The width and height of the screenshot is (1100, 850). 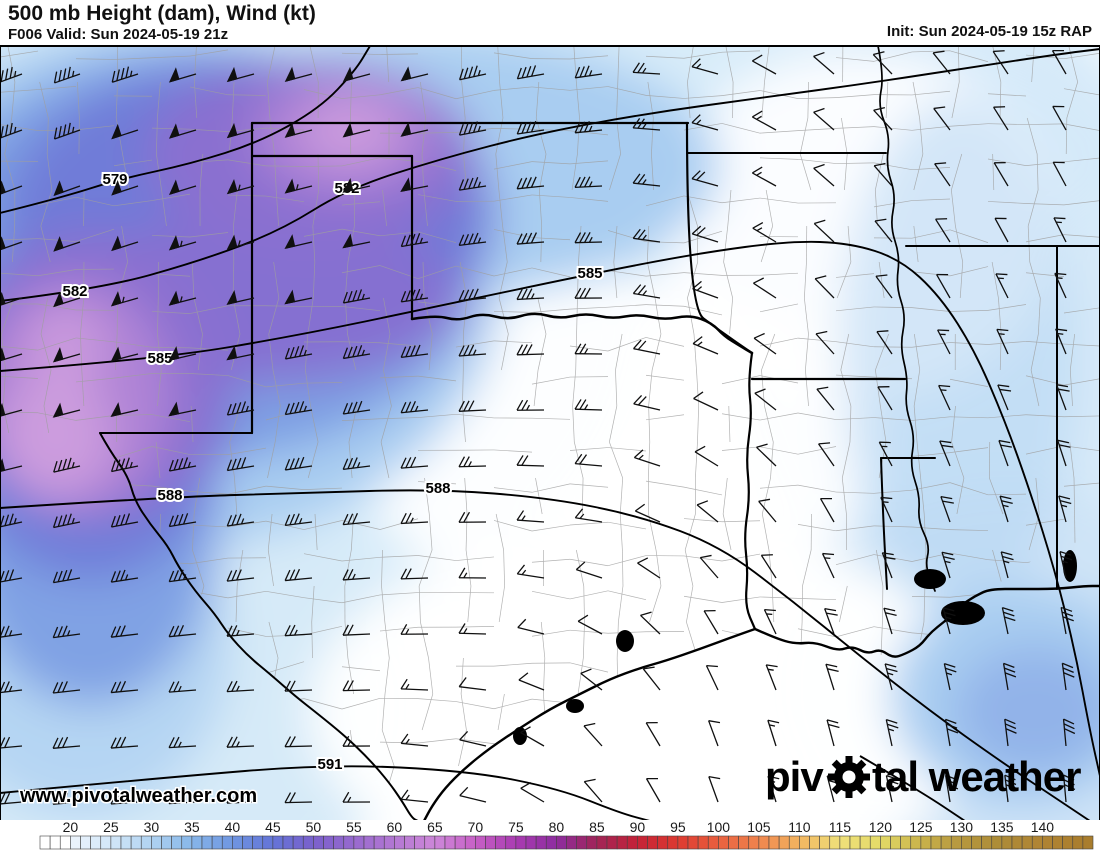 What do you see at coordinates (259, 626) in the screenshot?
I see `rio-grande` at bounding box center [259, 626].